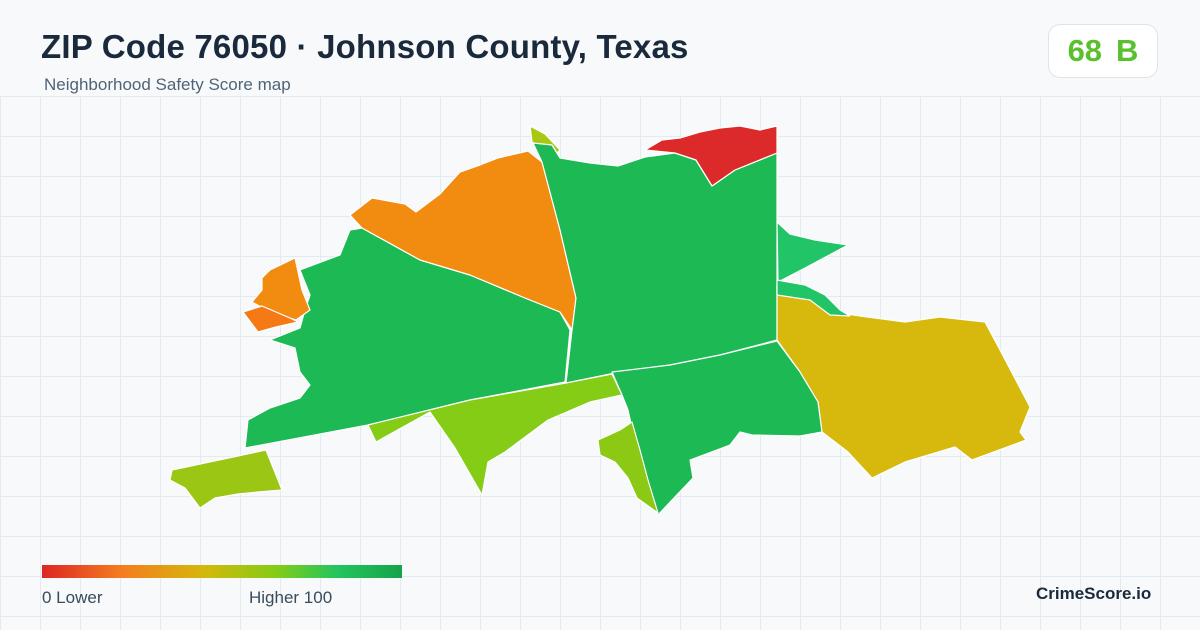 The height and width of the screenshot is (630, 1200). I want to click on region-far-west, so click(226, 479).